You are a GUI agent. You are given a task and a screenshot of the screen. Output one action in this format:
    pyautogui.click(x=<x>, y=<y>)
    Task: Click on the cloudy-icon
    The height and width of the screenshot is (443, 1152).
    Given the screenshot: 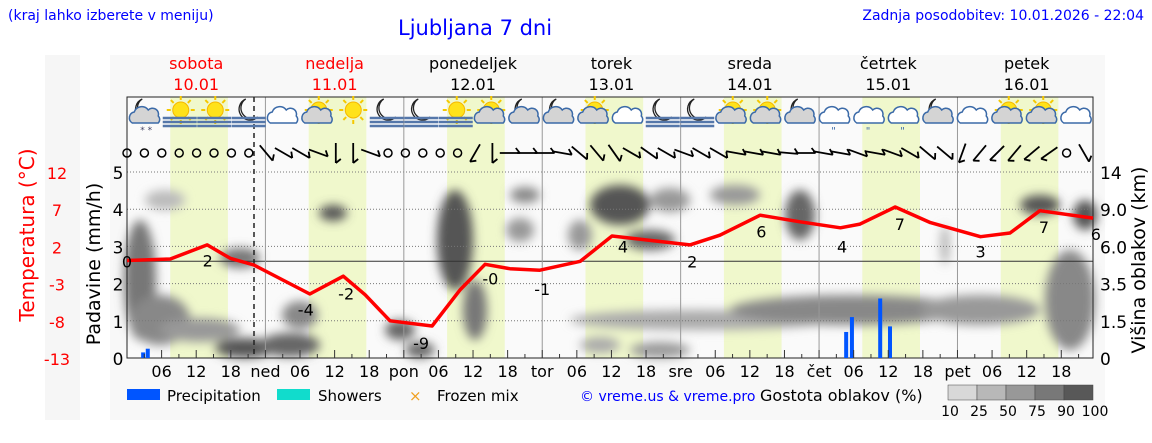 What is the action you would take?
    pyautogui.click(x=972, y=115)
    